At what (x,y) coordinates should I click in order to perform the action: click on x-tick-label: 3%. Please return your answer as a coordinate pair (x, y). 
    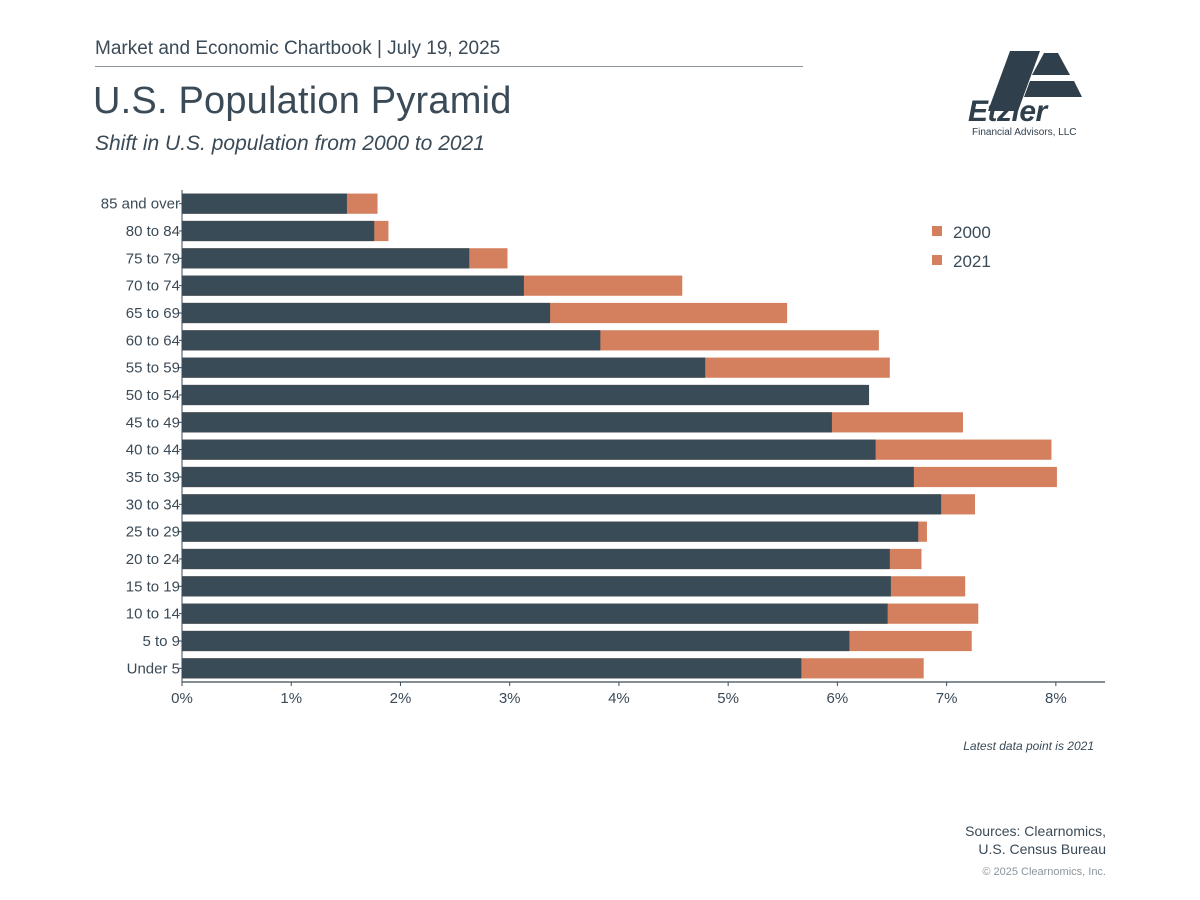
    Looking at the image, I should click on (510, 698).